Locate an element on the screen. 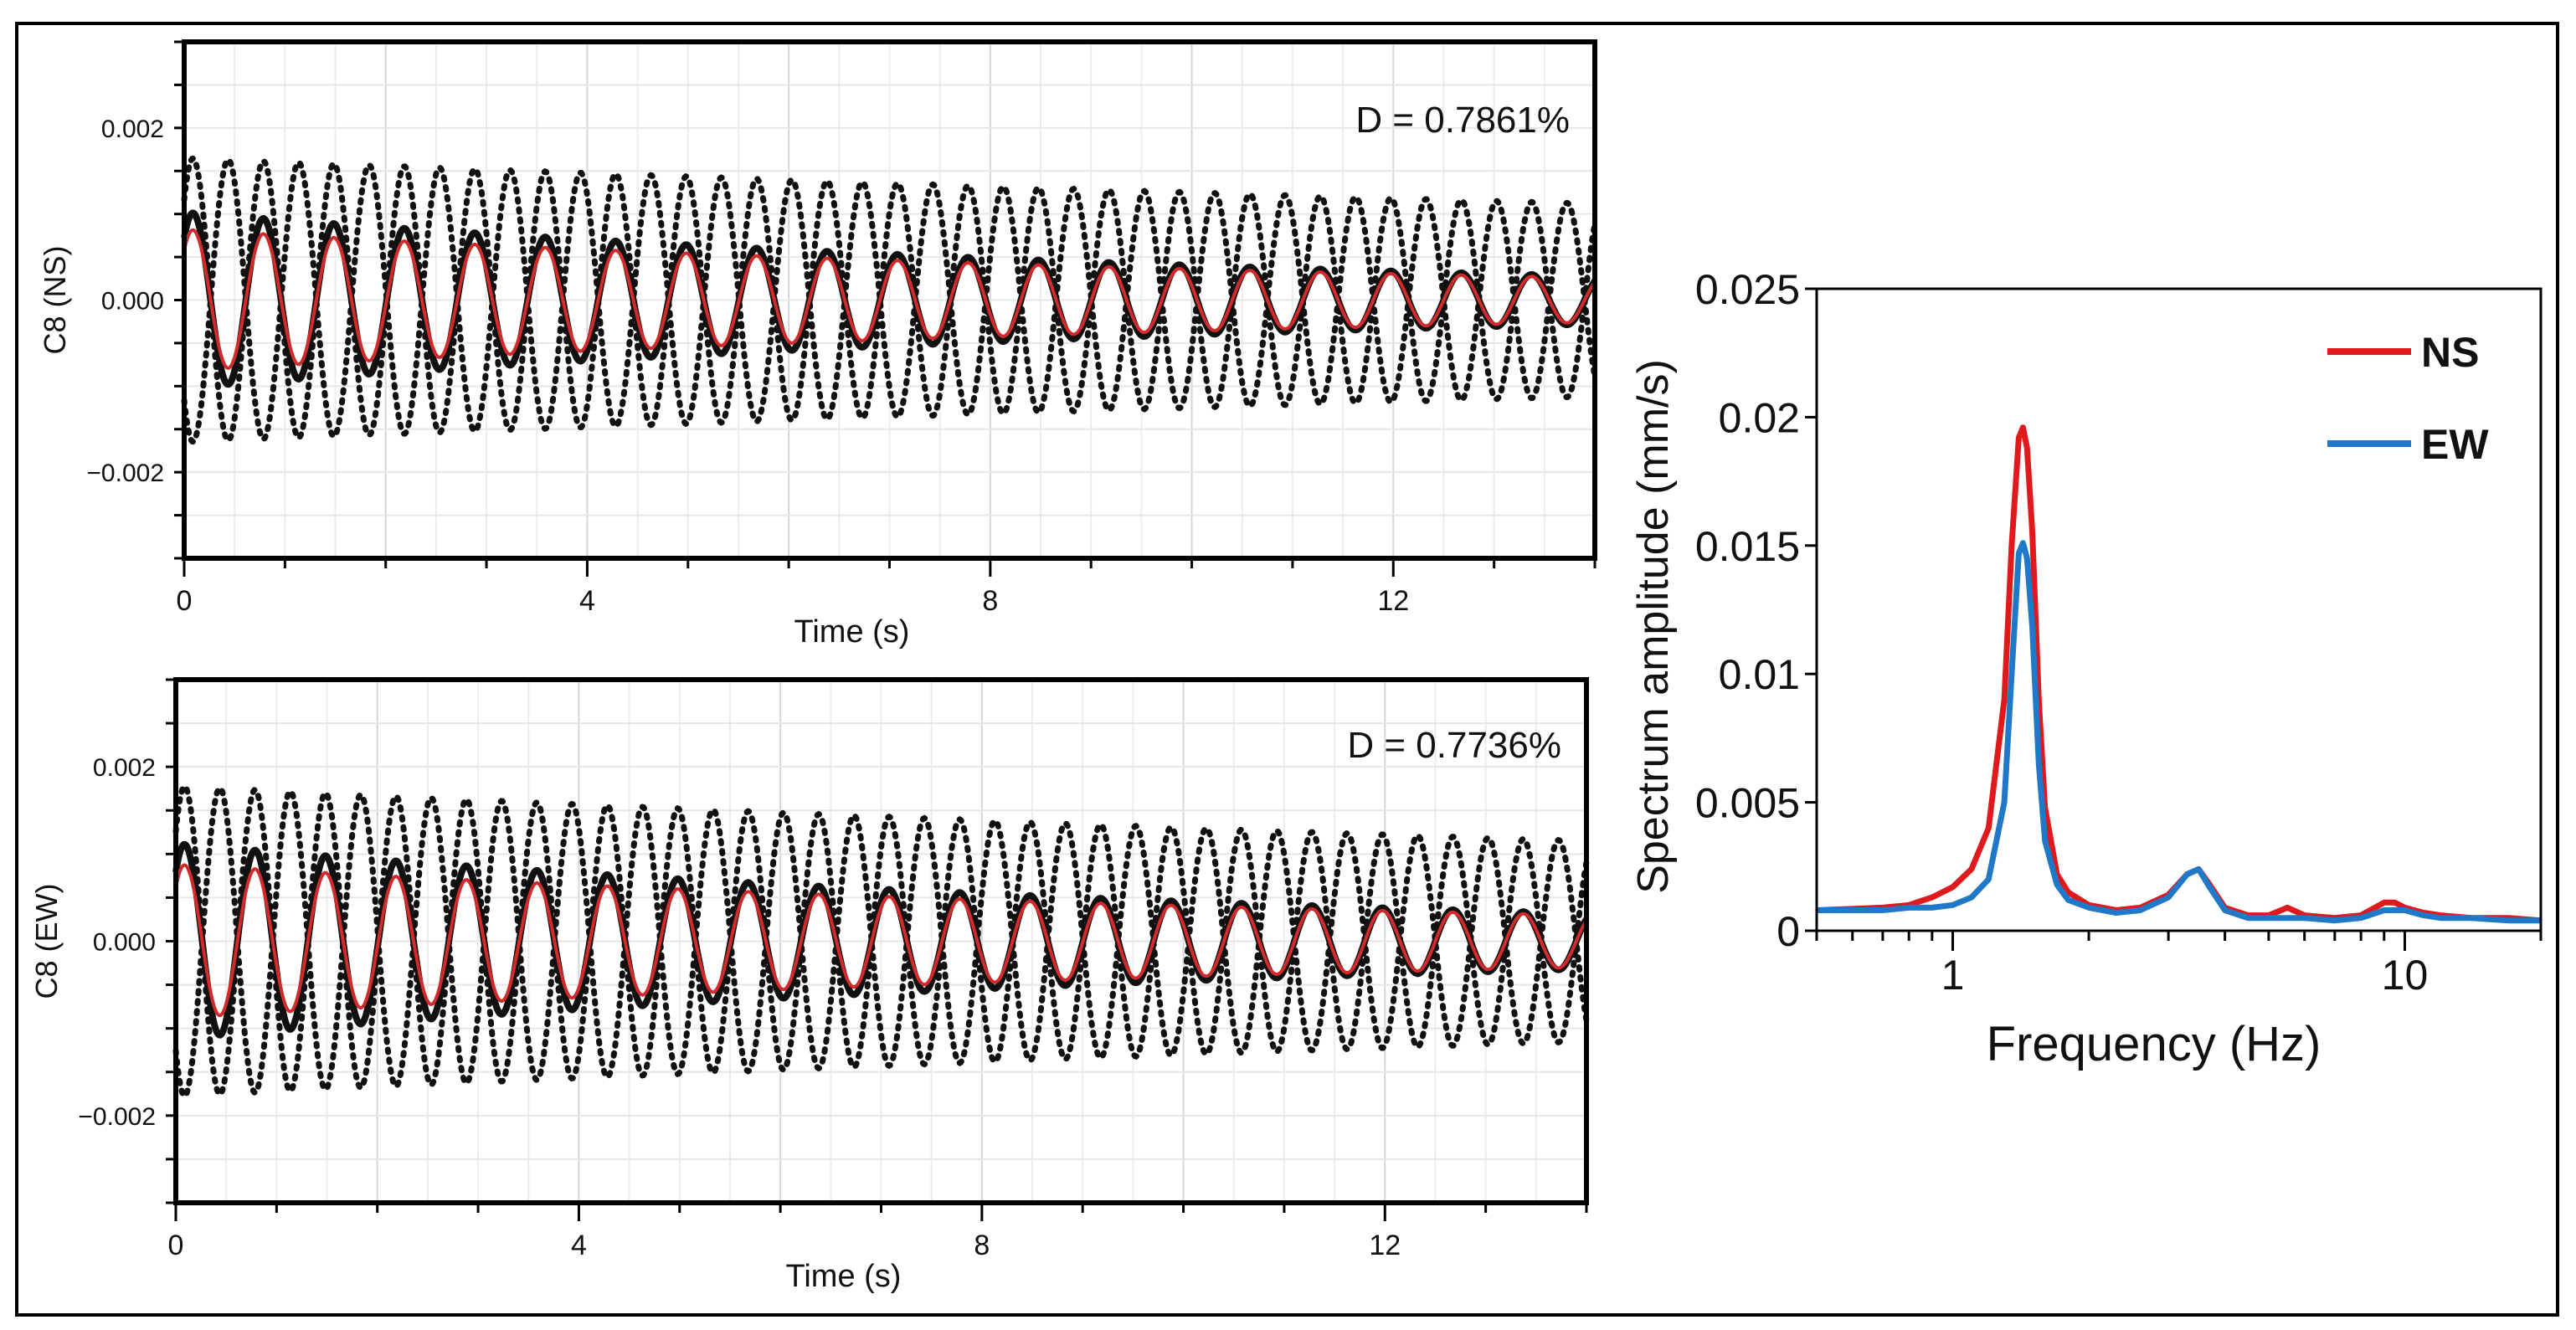  ew-series-lower-bound is located at coordinates (881, 942).